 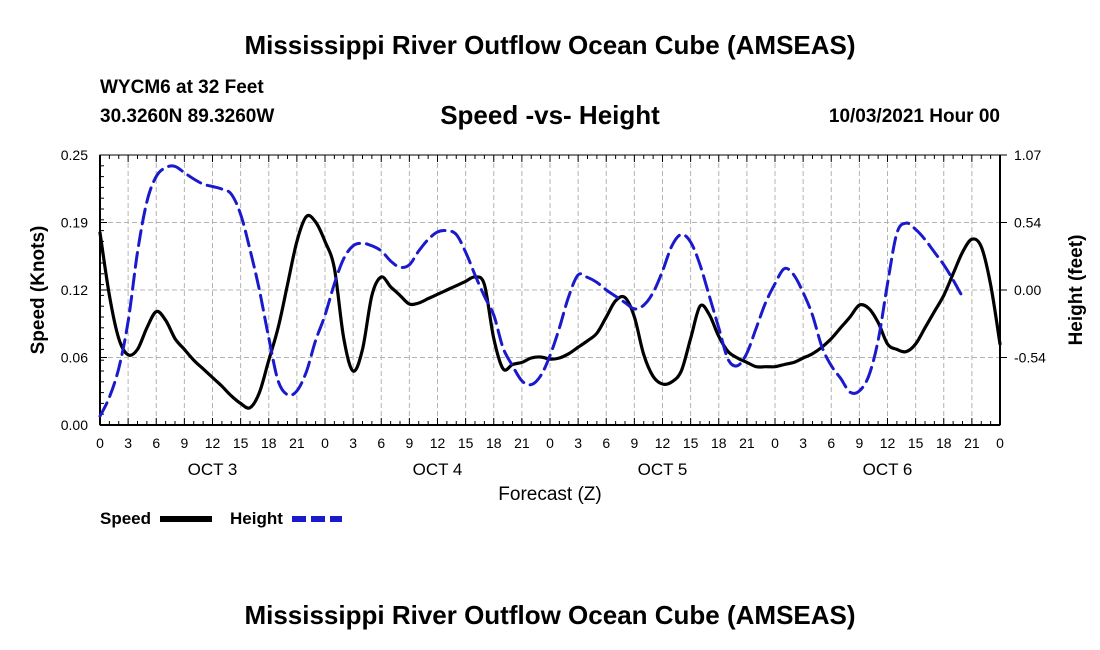 What do you see at coordinates (213, 469) in the screenshot?
I see `day-label: OCT 3` at bounding box center [213, 469].